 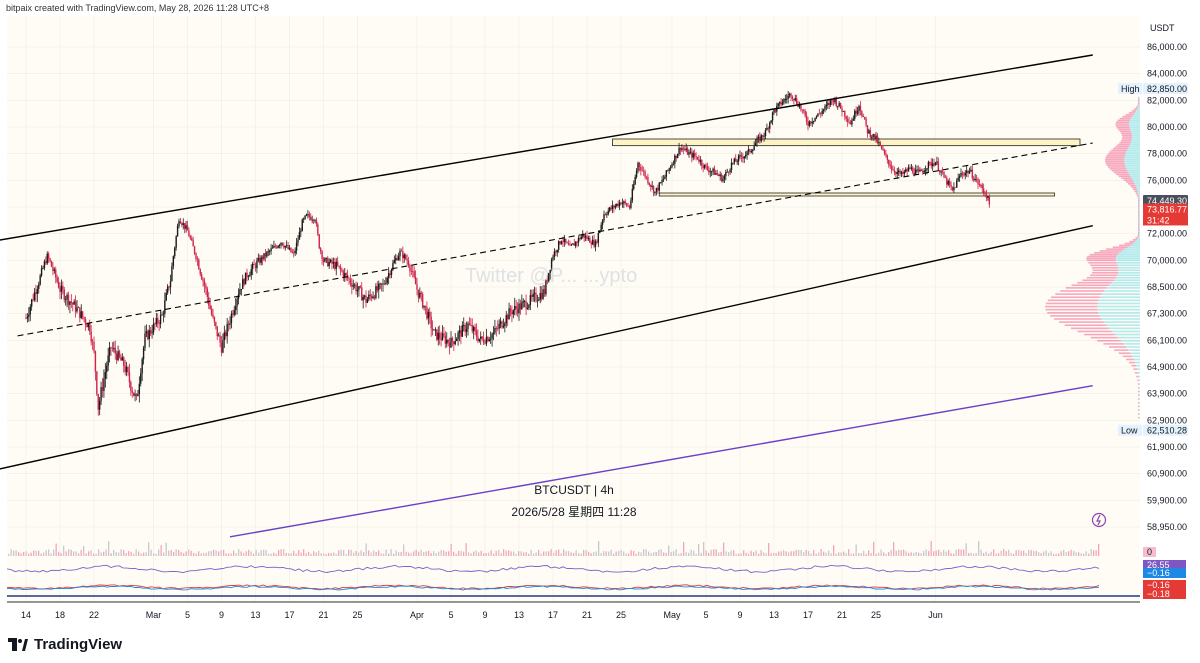 I want to click on tradingview-logo-icon, so click(x=18, y=644).